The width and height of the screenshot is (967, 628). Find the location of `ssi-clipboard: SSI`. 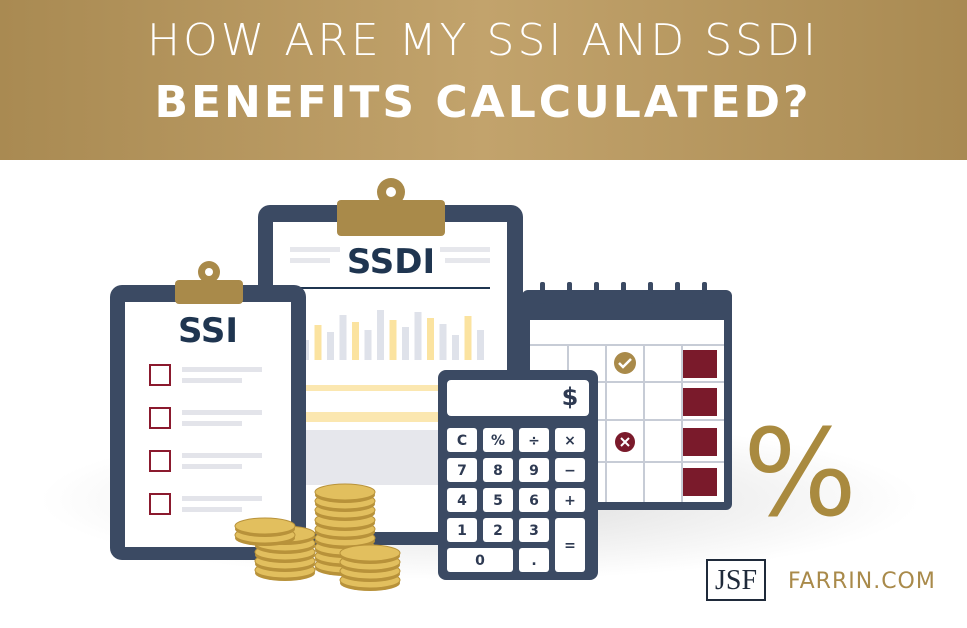

ssi-clipboard: SSI is located at coordinates (208, 410).